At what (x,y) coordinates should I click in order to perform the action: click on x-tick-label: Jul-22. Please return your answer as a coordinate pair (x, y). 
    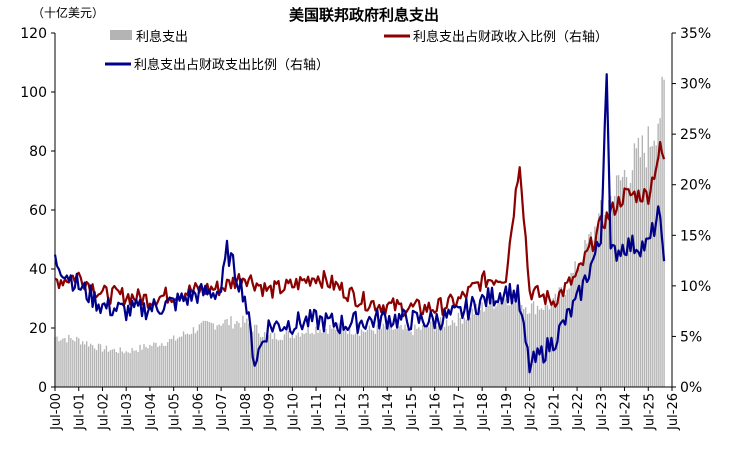
    Looking at the image, I should click on (578, 412).